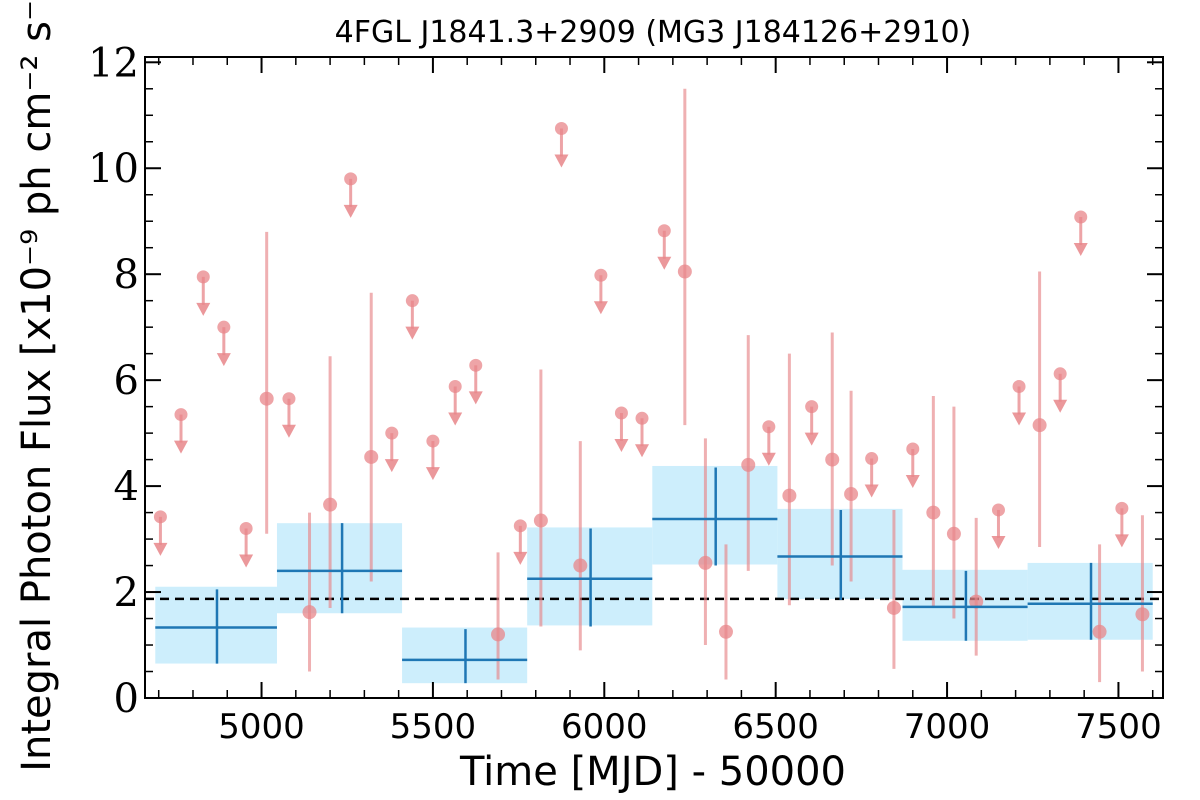 The image size is (1200, 800). Describe the element at coordinates (604, 727) in the screenshot. I see `x-tick-label-2: 6000` at that location.